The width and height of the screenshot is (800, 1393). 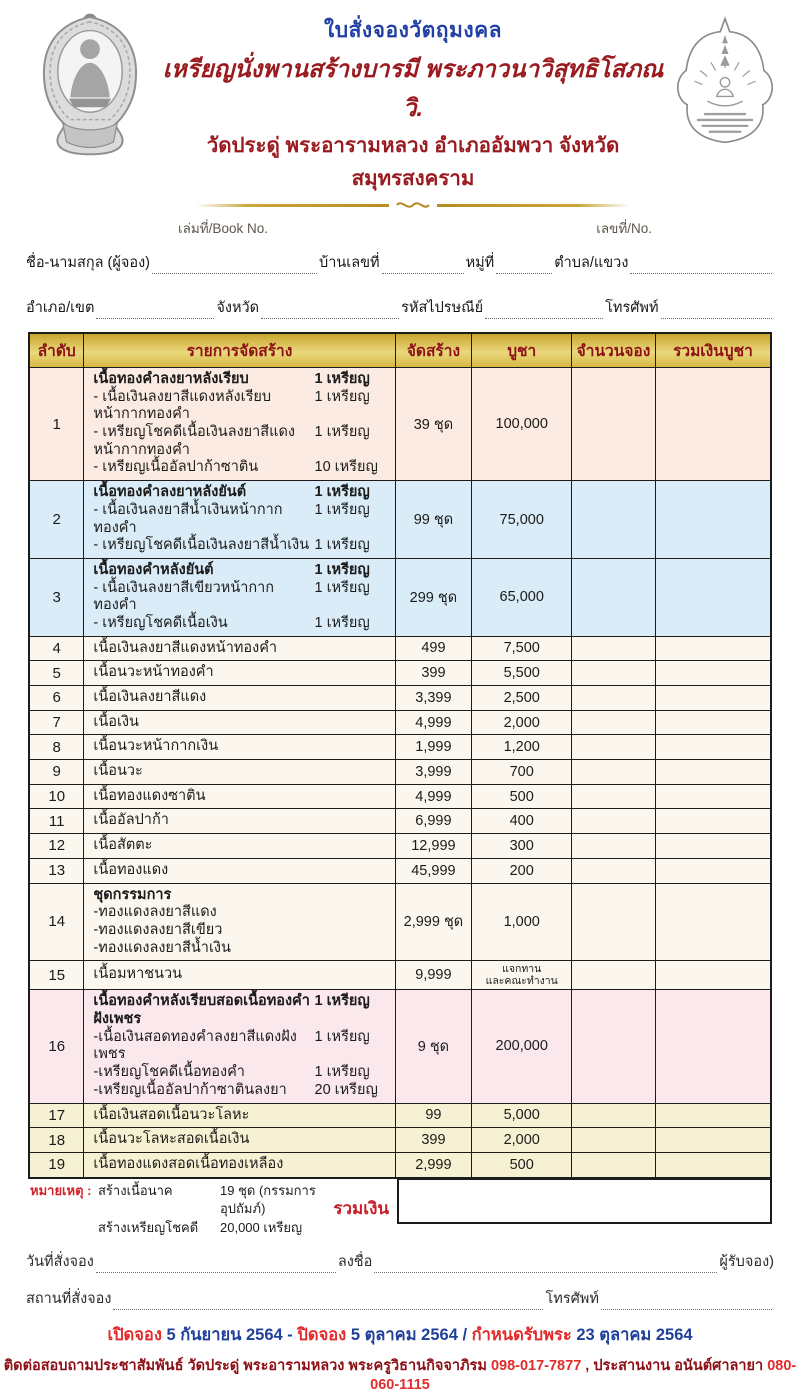 I want to click on row-price: 65,000, so click(x=522, y=597).